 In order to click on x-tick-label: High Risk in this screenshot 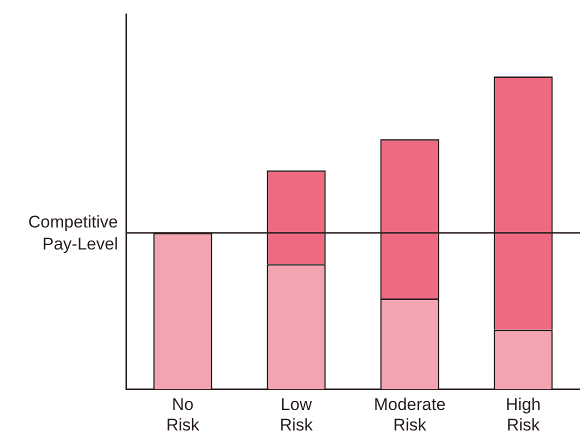, I will do `click(523, 414)`.